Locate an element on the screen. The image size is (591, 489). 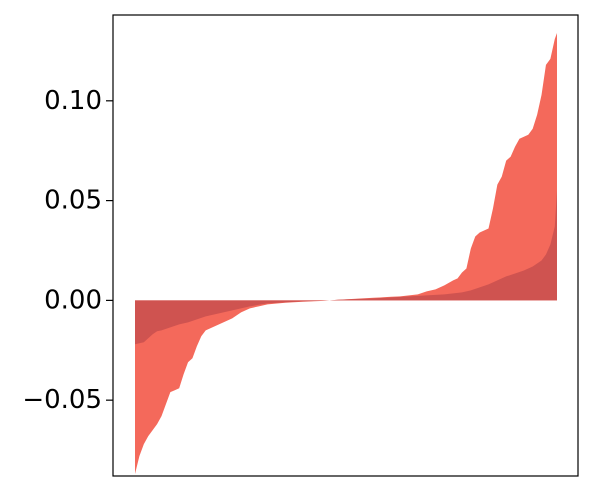
y-tick-label: 0.05 is located at coordinates (73, 201).